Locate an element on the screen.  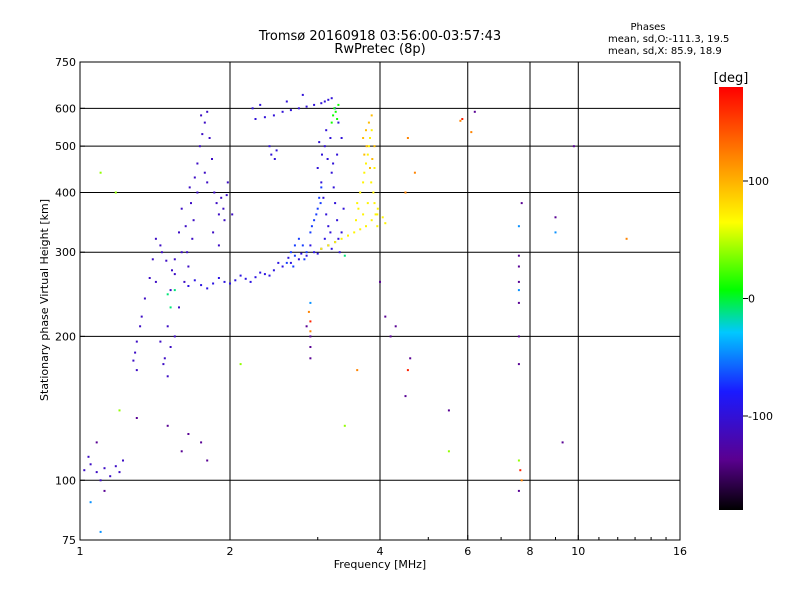
colorbar-ticks: 100 0 -100 is located at coordinates (758, 299).